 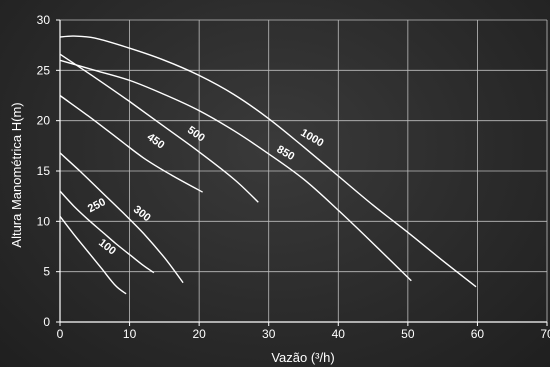 I want to click on x-tick-label-50: 50, so click(x=408, y=334).